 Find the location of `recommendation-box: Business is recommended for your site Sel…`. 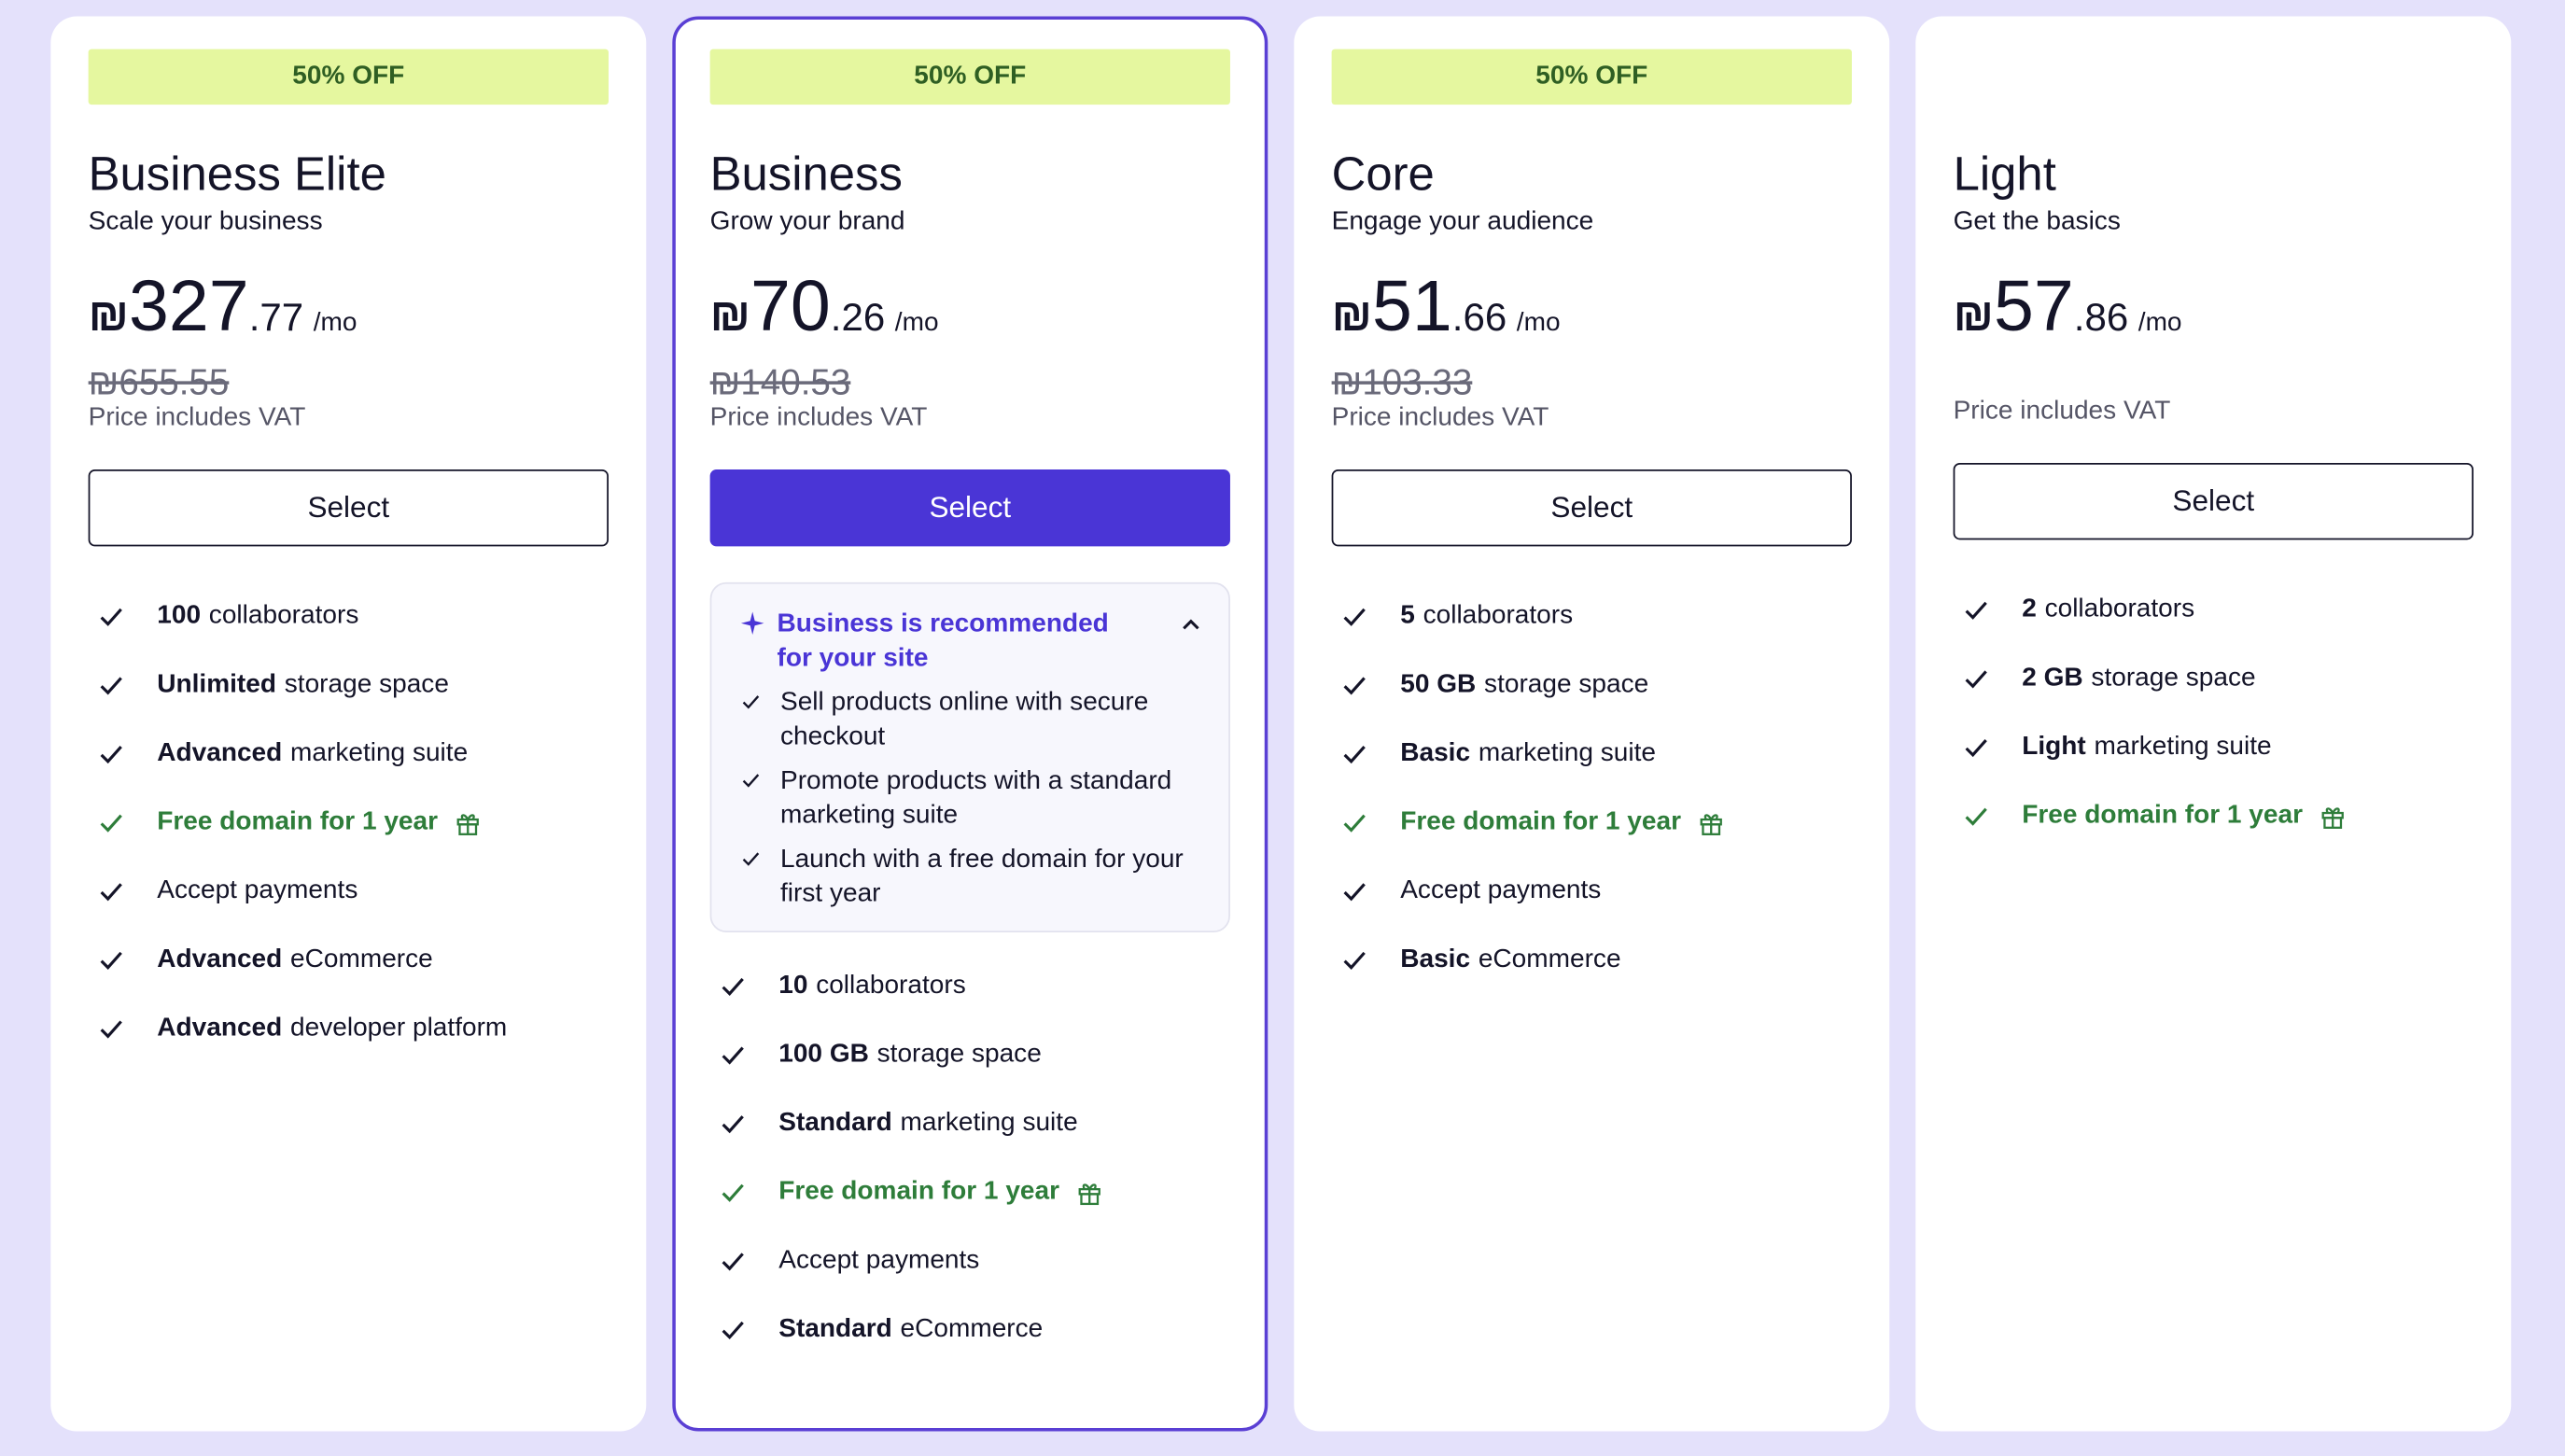

recommendation-box: Business is recommended for your site Sel… is located at coordinates (969, 756).